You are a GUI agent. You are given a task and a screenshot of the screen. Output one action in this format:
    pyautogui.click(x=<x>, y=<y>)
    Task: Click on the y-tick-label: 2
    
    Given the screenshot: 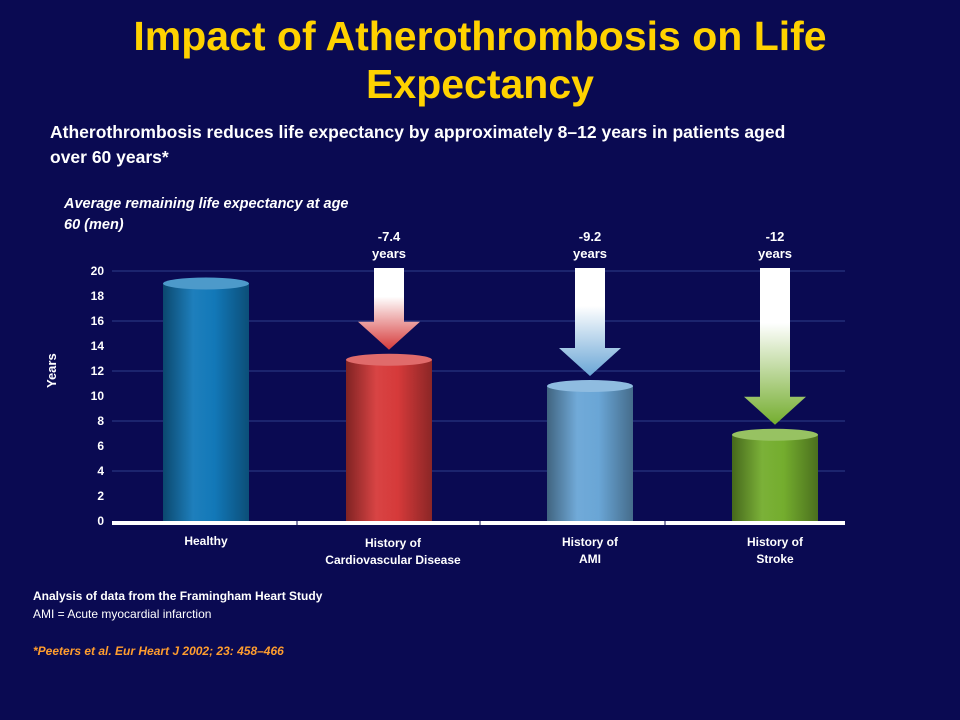 What is the action you would take?
    pyautogui.click(x=100, y=496)
    